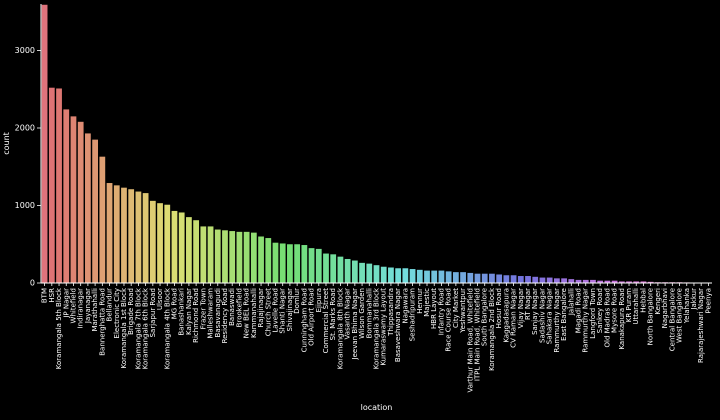 This screenshot has width=720, height=420. What do you see at coordinates (45, 295) in the screenshot?
I see `x-tick-label: BTM` at bounding box center [45, 295].